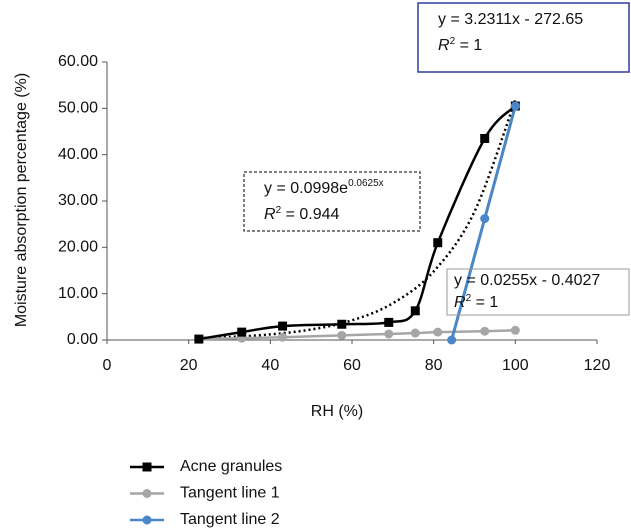 This screenshot has height=530, width=631. Describe the element at coordinates (231, 466) in the screenshot. I see `legend-label: Acne granules` at that location.